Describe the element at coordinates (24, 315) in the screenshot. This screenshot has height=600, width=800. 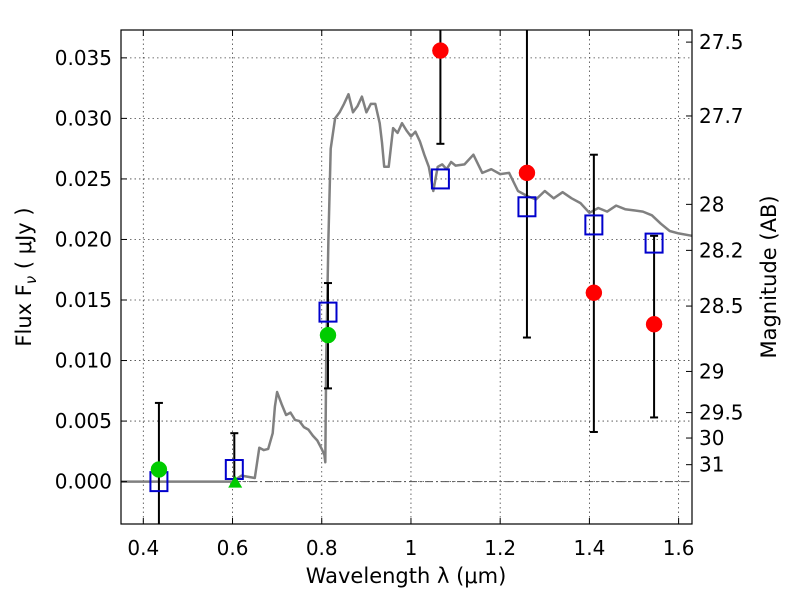
I see `y-axis-title-main: Flux F` at that location.